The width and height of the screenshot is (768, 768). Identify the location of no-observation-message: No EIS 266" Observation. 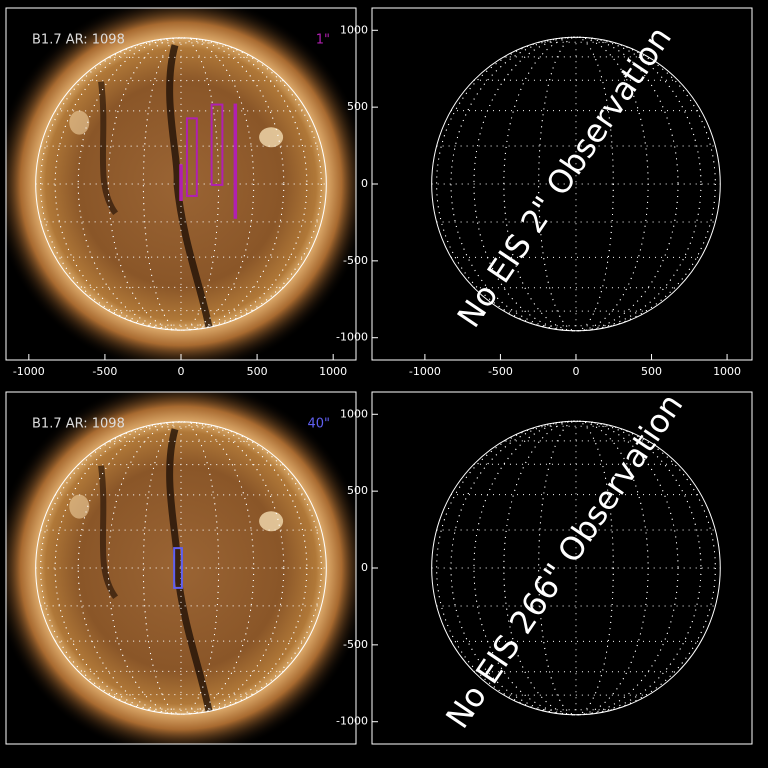
(564, 561).